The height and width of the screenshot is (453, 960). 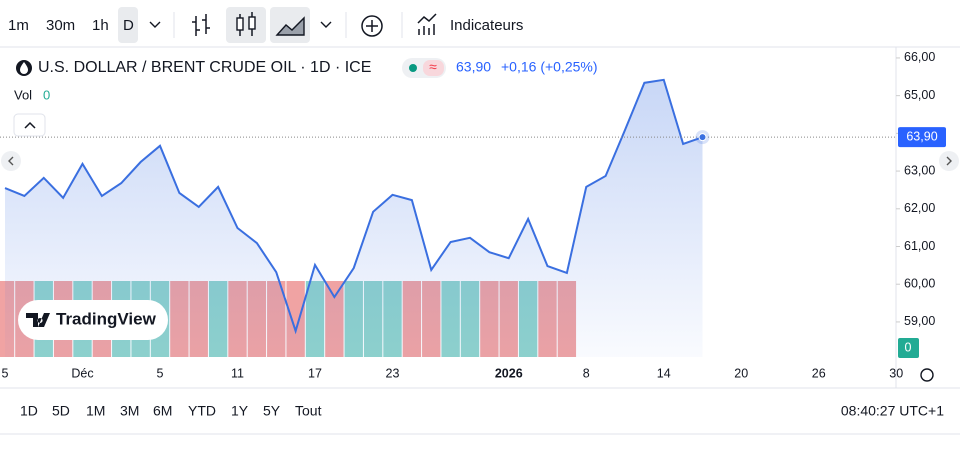 What do you see at coordinates (819, 373) in the screenshot?
I see `x-tick-label: 26` at bounding box center [819, 373].